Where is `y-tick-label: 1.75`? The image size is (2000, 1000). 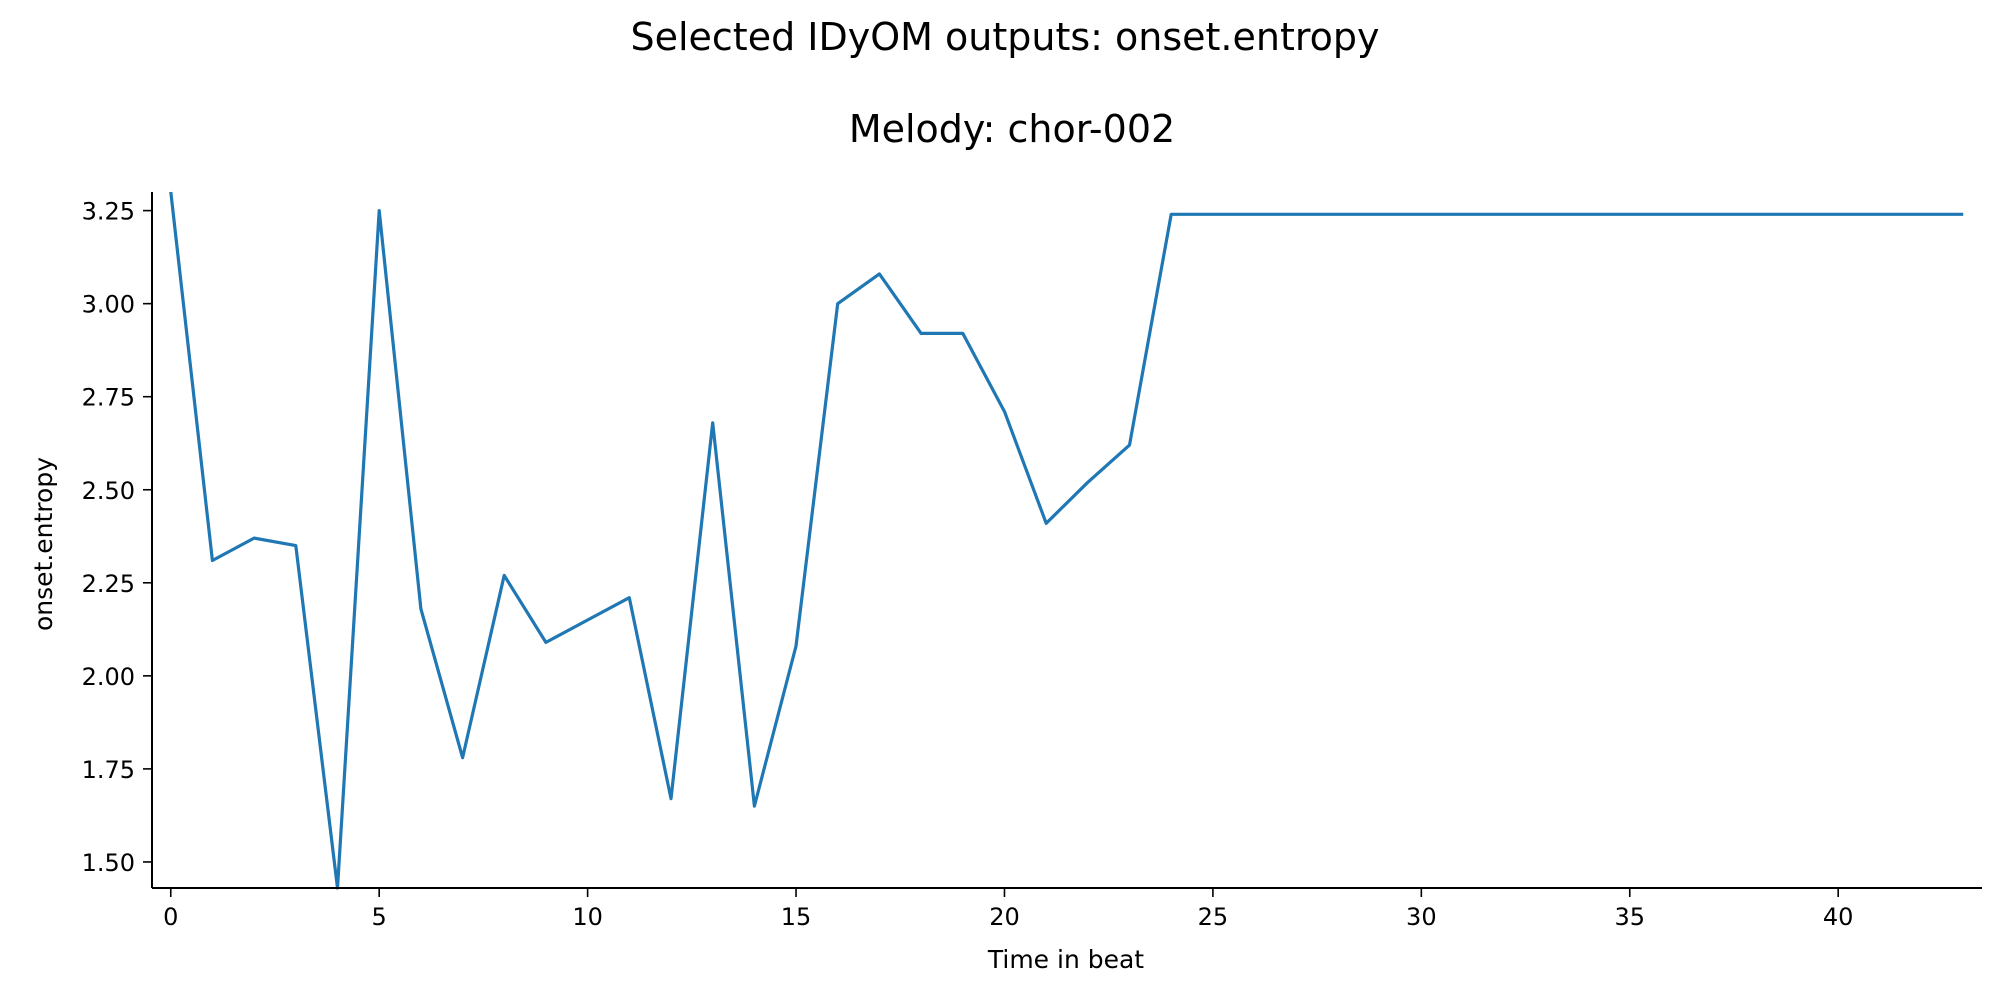 y-tick-label: 1.75 is located at coordinates (108, 770).